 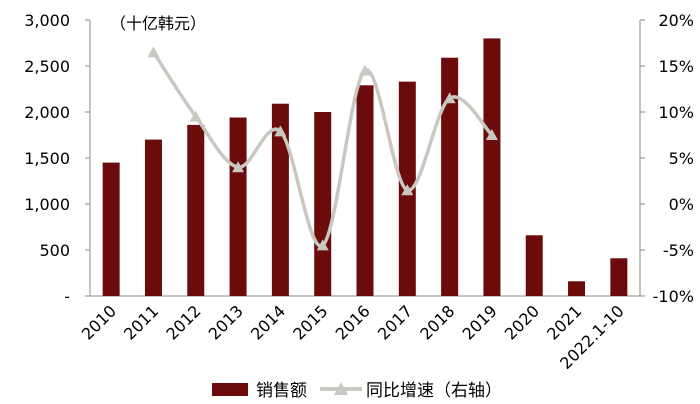 I want to click on x-tick-label: 2019, so click(x=480, y=322).